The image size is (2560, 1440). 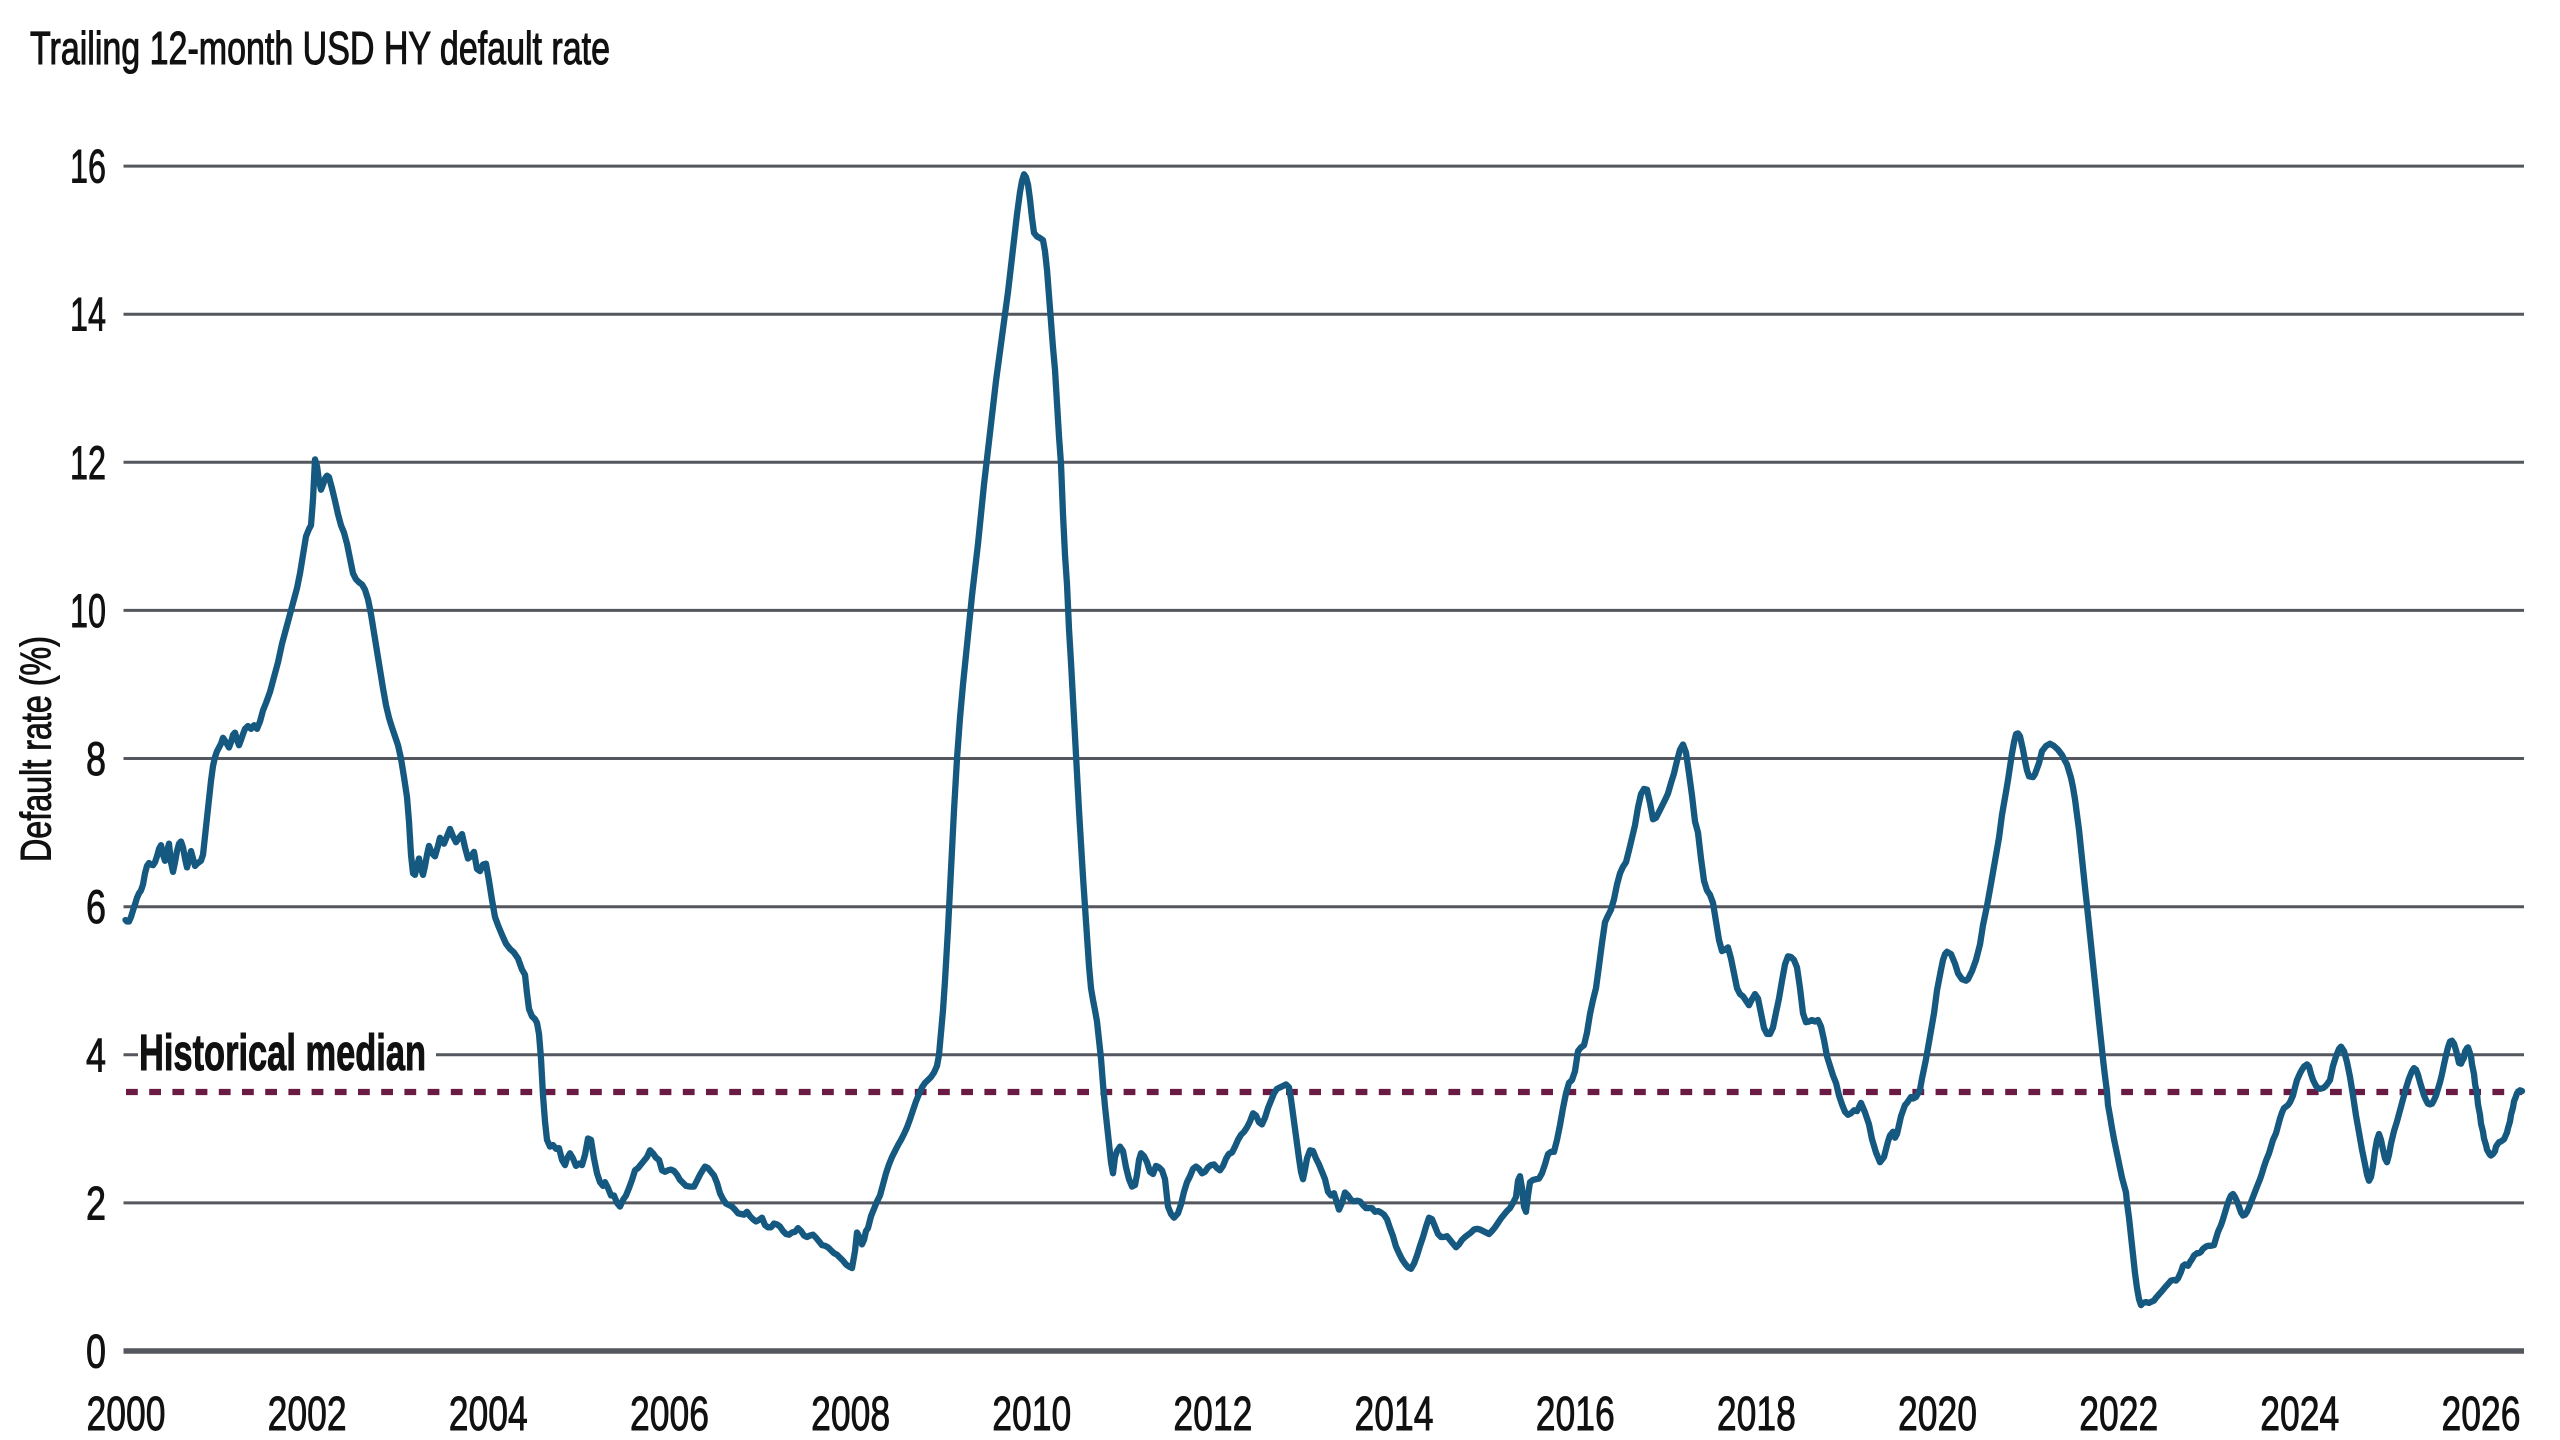 I want to click on svg-text: 2018, so click(x=1756, y=1414).